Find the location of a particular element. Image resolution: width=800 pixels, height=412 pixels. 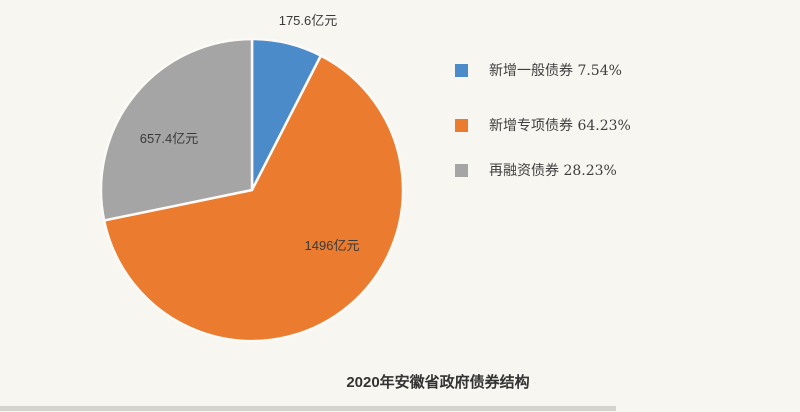

slice-label-refinancing-bonds: 657.4亿元 is located at coordinates (169, 138).